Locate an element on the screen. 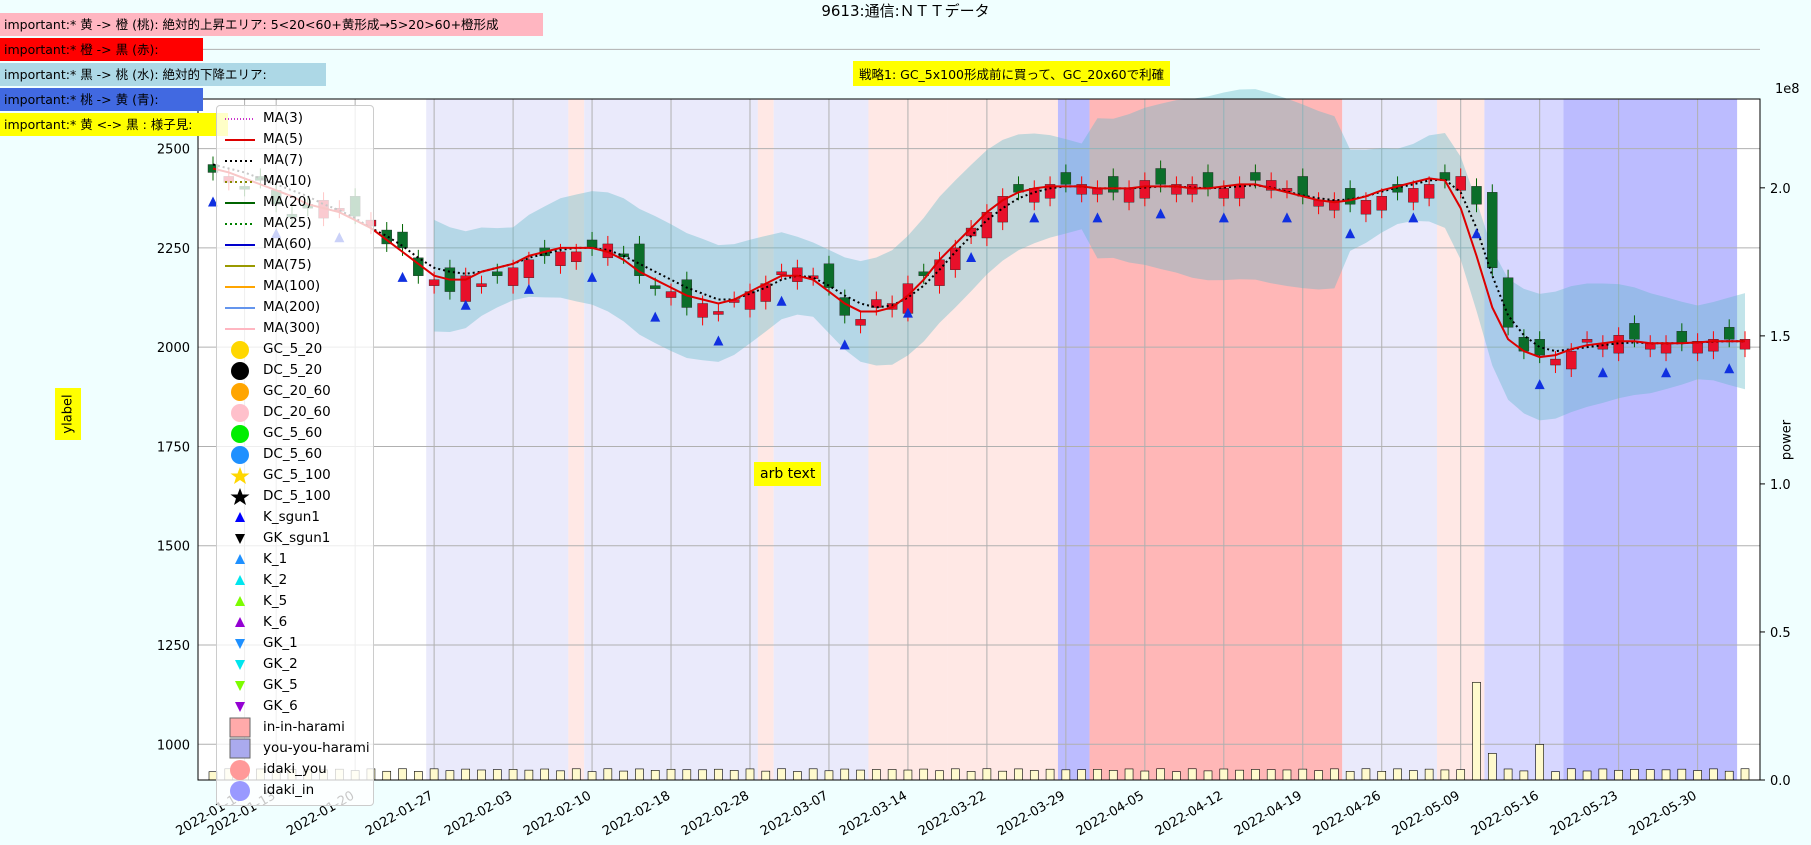 The width and height of the screenshot is (1811, 845). legend-label-11: GC_5_20 is located at coordinates (293, 349).